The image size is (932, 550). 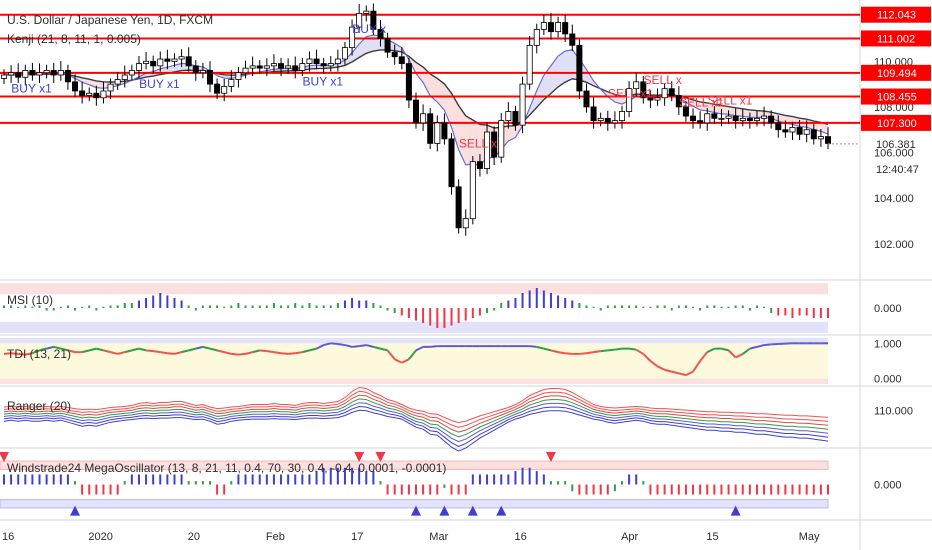 What do you see at coordinates (357, 537) in the screenshot?
I see `time-axis-label: 17` at bounding box center [357, 537].